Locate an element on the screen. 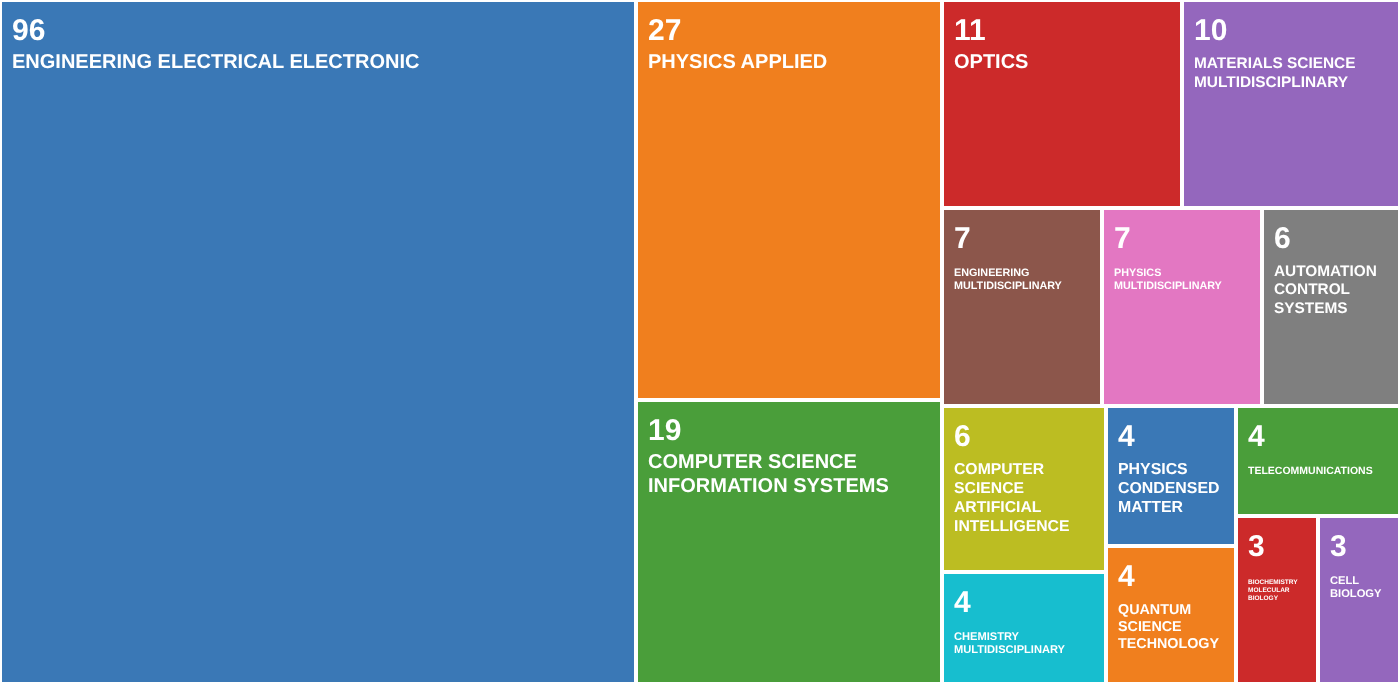 Image resolution: width=1400 pixels, height=684 pixels. data-label: 27 is located at coordinates (665, 31).